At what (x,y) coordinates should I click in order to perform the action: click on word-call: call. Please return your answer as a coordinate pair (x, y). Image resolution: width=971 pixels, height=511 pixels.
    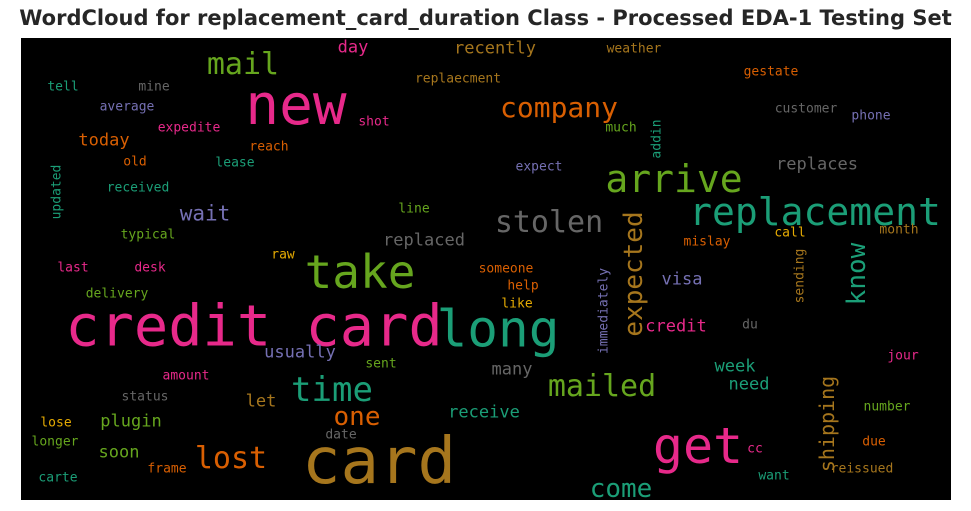
    Looking at the image, I should click on (790, 233).